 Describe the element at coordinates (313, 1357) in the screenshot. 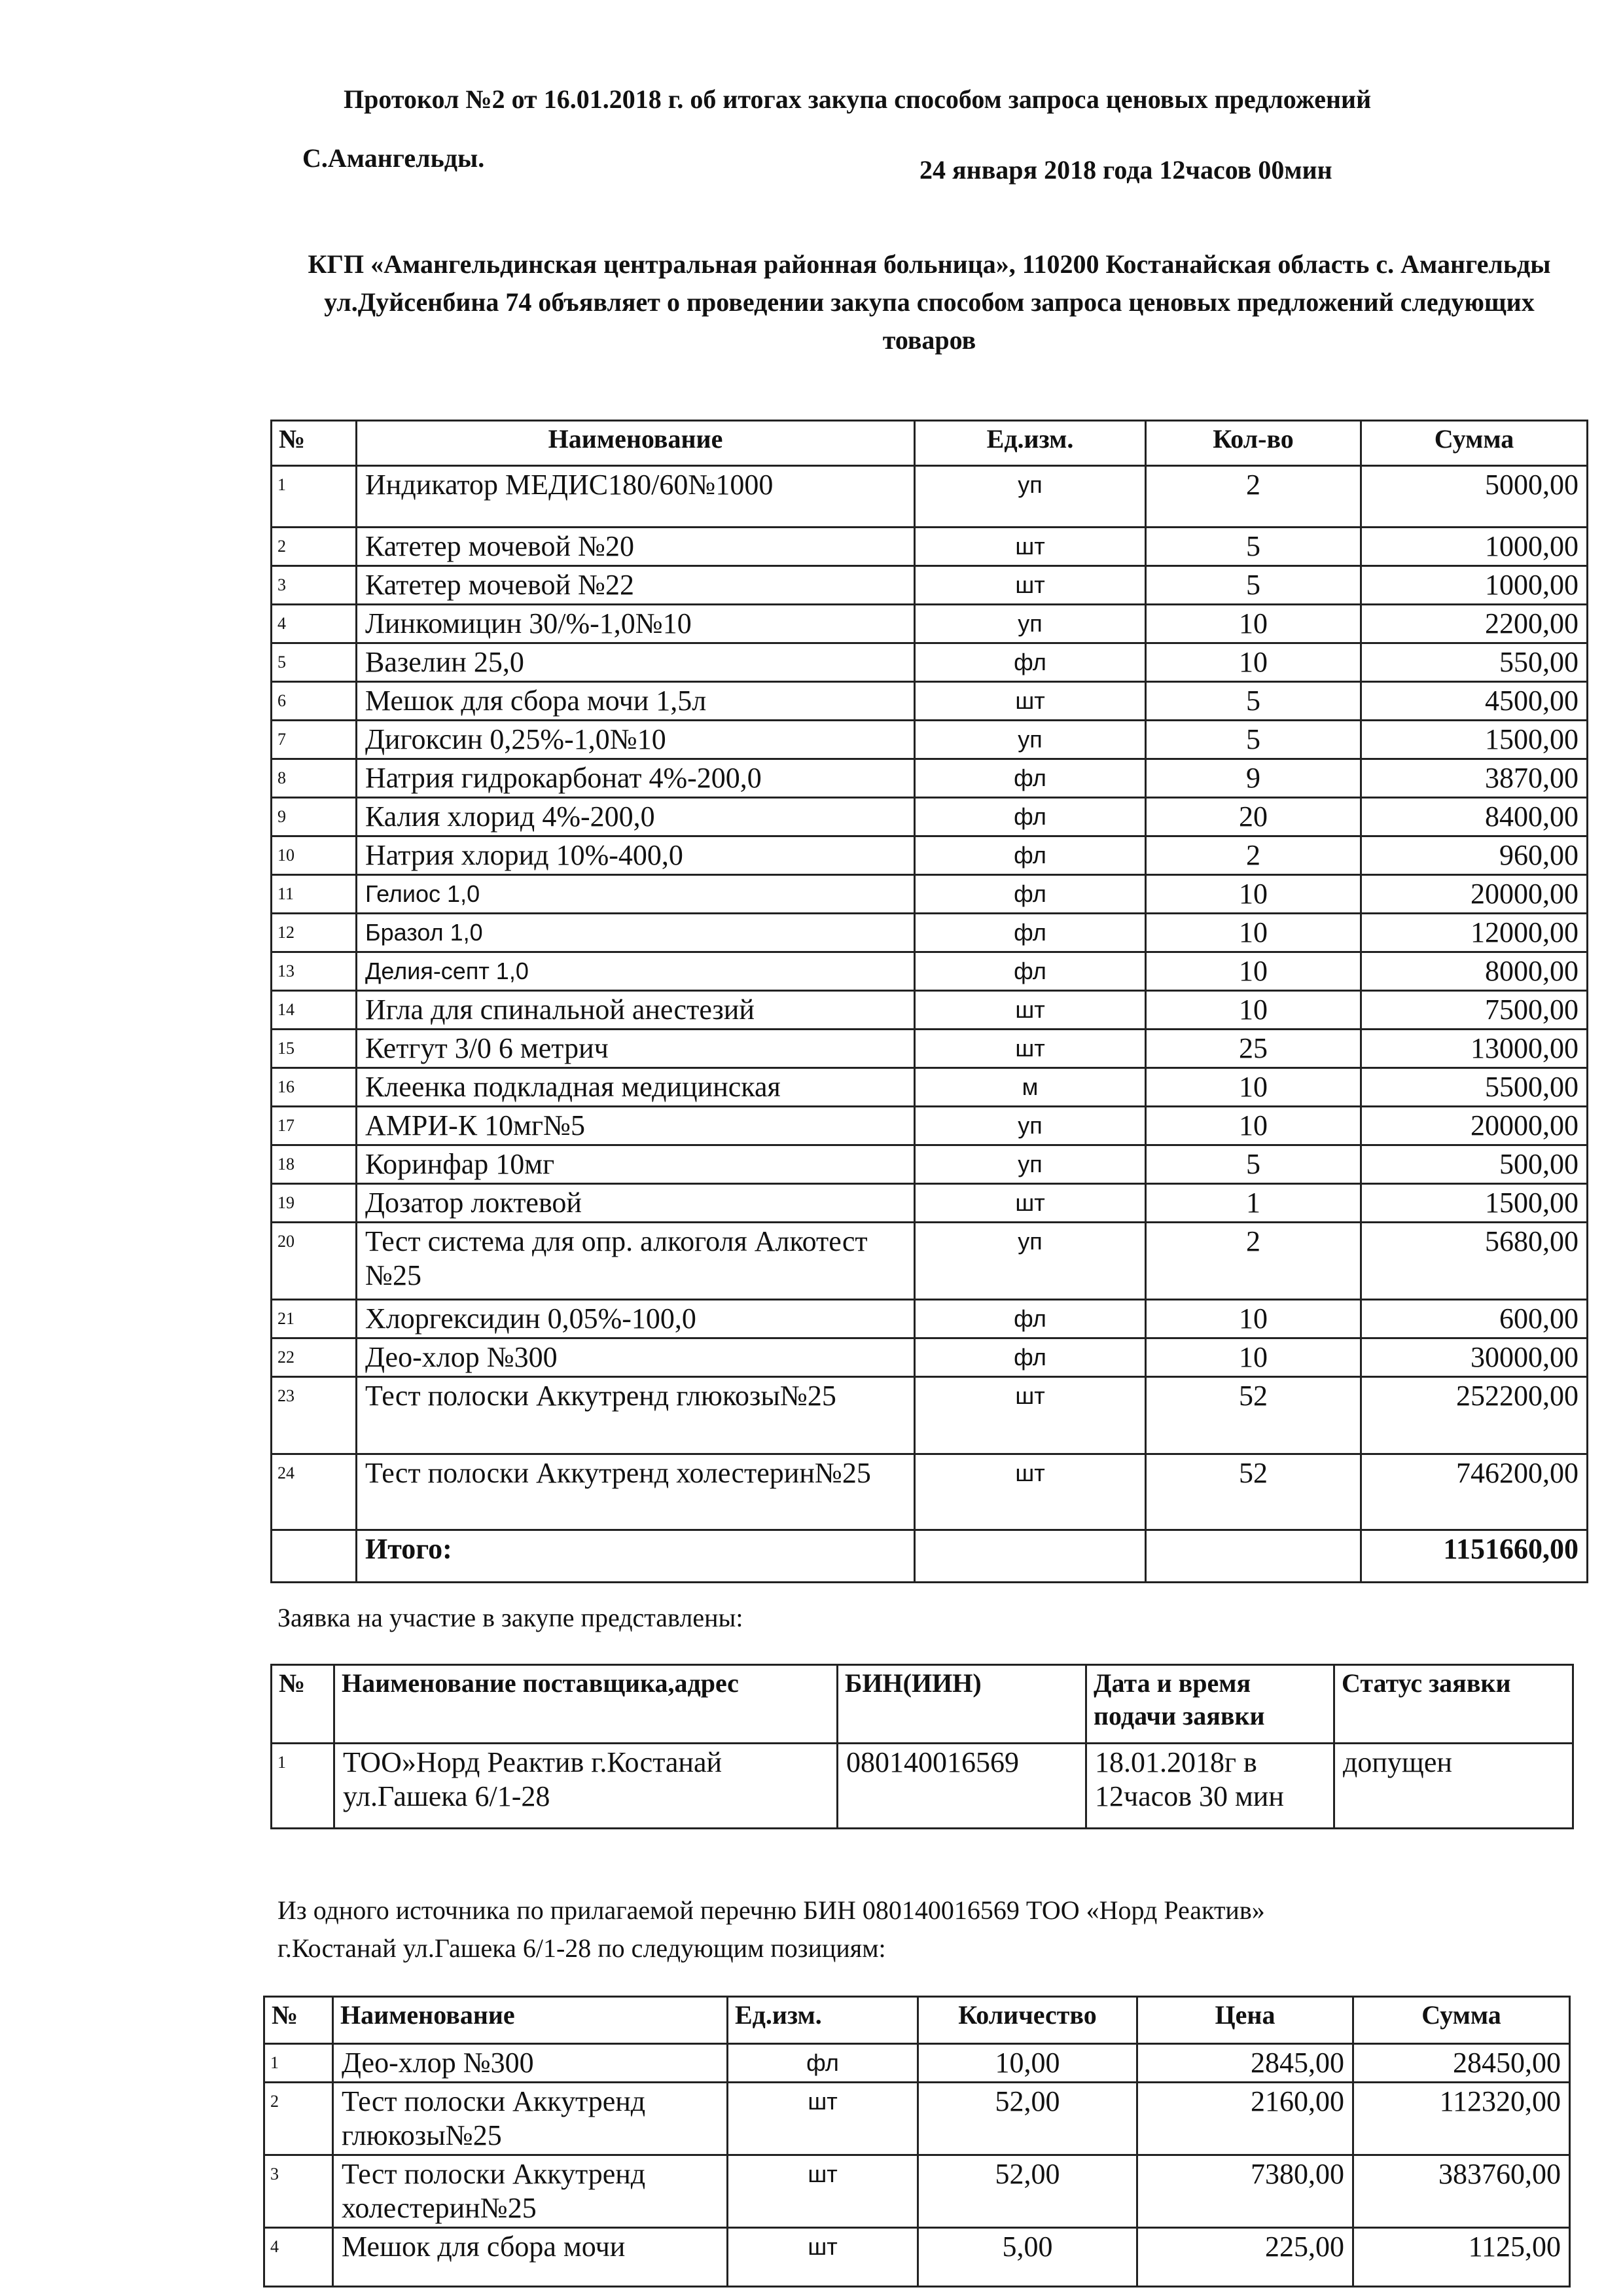

I see `table-cell: 22` at that location.